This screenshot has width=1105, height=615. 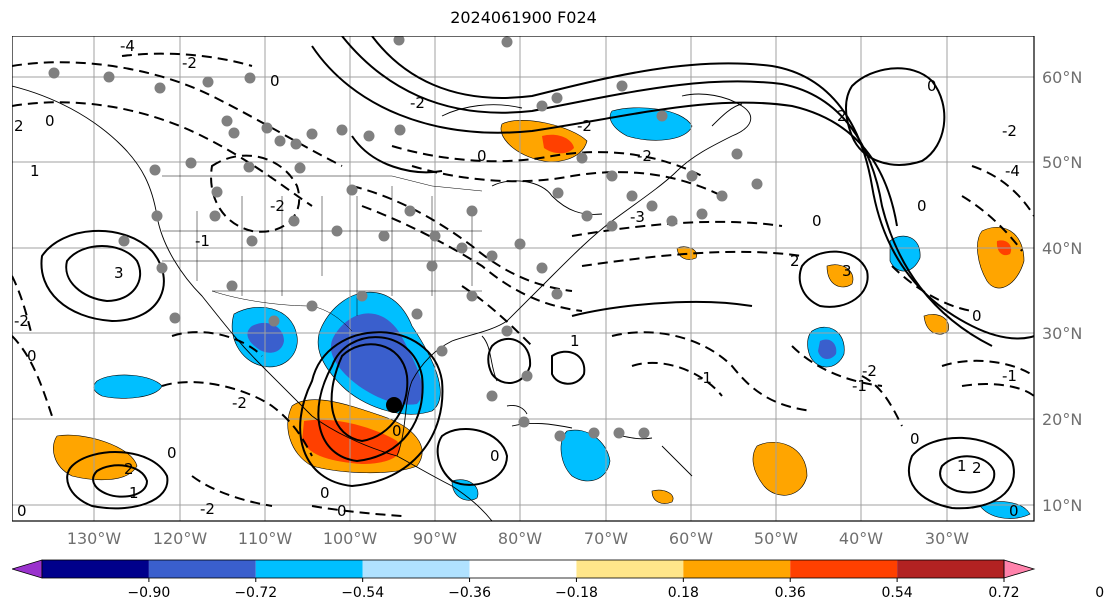 What do you see at coordinates (1062, 248) in the screenshot?
I see `lat-label: 40°N` at bounding box center [1062, 248].